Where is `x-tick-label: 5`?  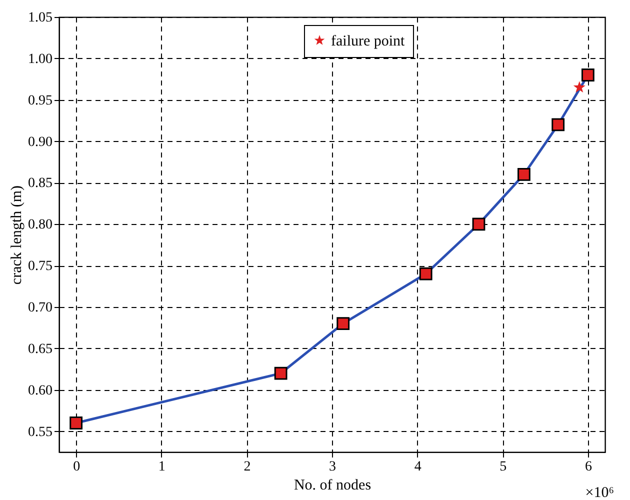
x-tick-label: 5 is located at coordinates (503, 467).